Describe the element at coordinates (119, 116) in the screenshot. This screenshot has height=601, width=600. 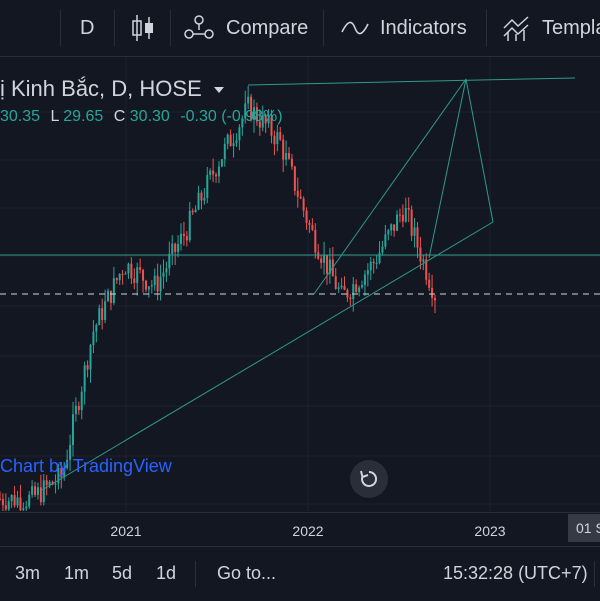
I see `close-label: C` at that location.